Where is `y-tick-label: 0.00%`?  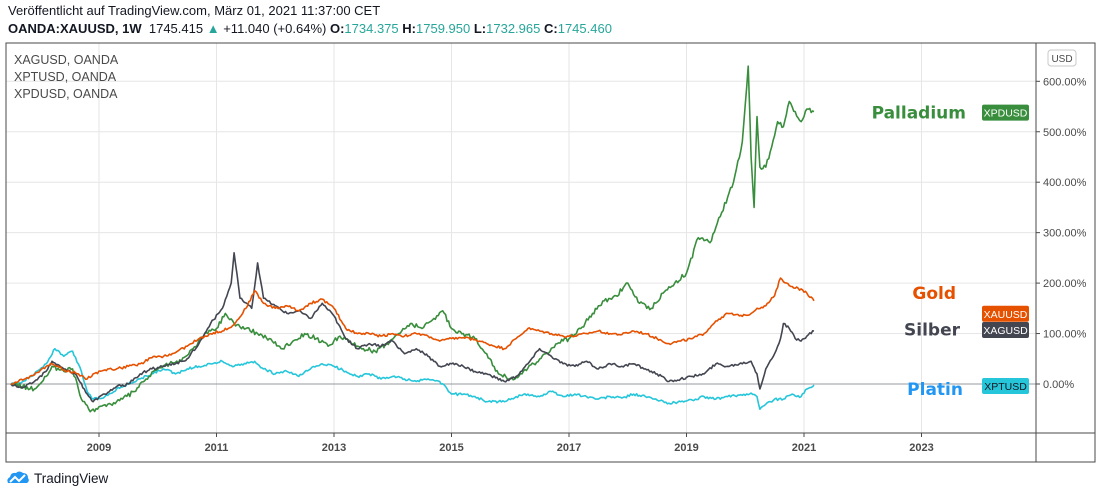 y-tick-label: 0.00% is located at coordinates (1058, 385).